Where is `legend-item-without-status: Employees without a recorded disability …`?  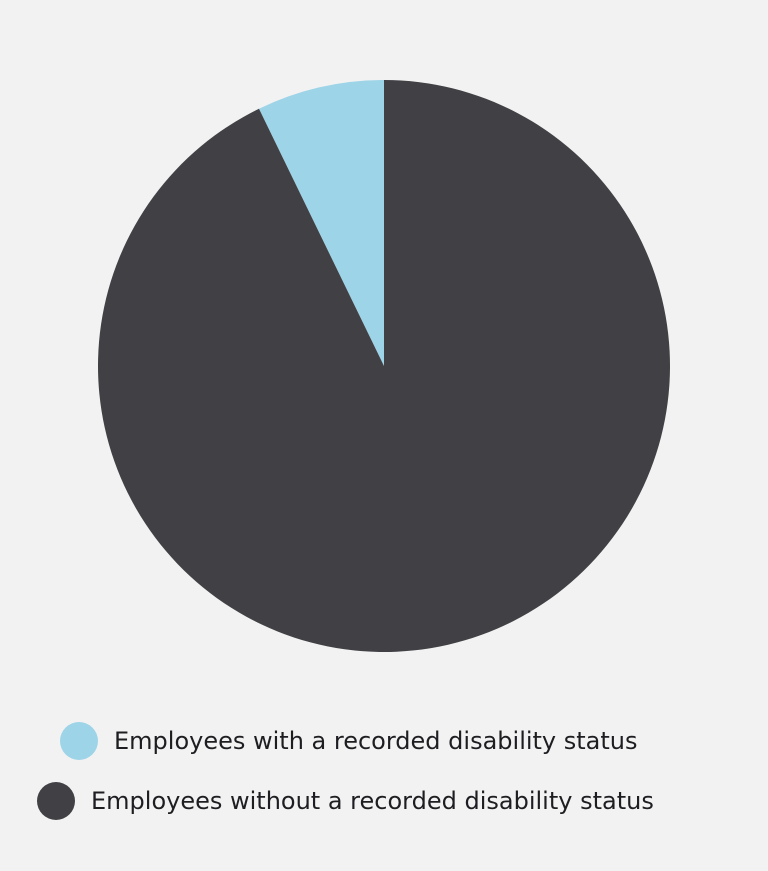
legend-item-without-status: Employees without a recorded disability … is located at coordinates (345, 801).